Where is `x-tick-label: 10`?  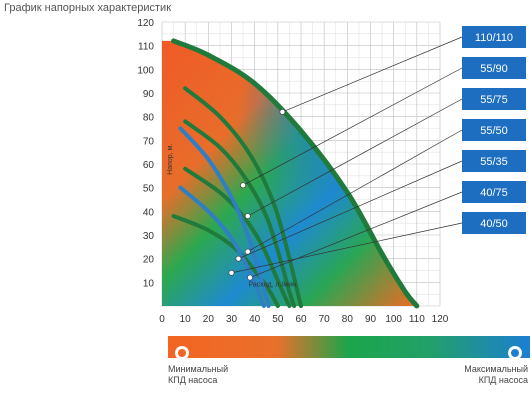
x-tick-label: 10 is located at coordinates (186, 319).